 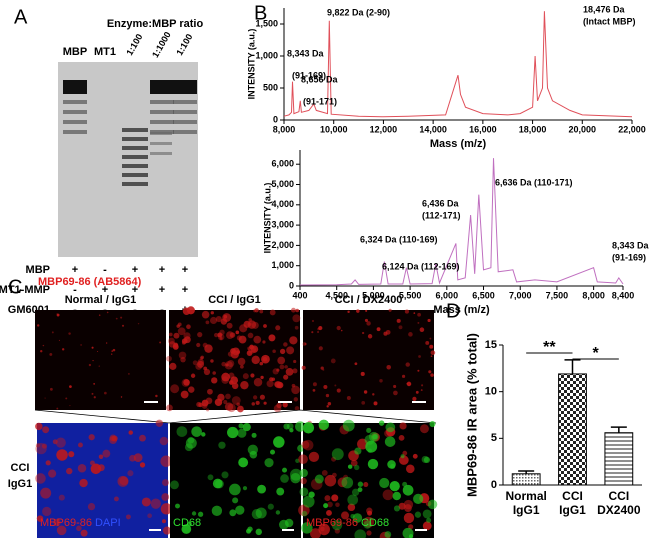 I want to click on lane-label: MT1, so click(x=105, y=52).